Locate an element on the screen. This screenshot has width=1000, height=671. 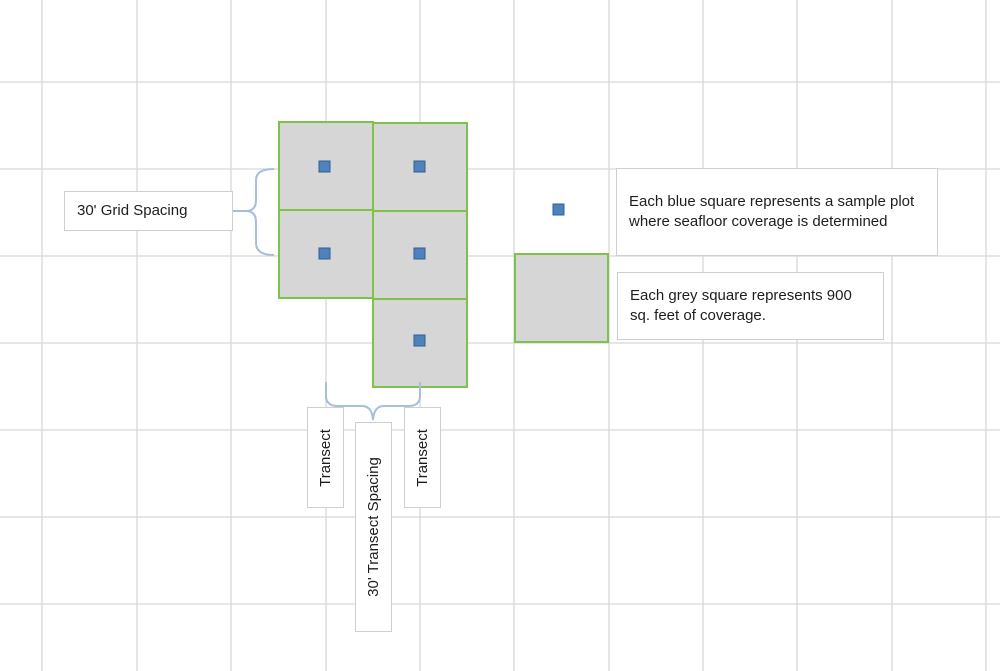
transect-right-text: Transect is located at coordinates (422, 457).